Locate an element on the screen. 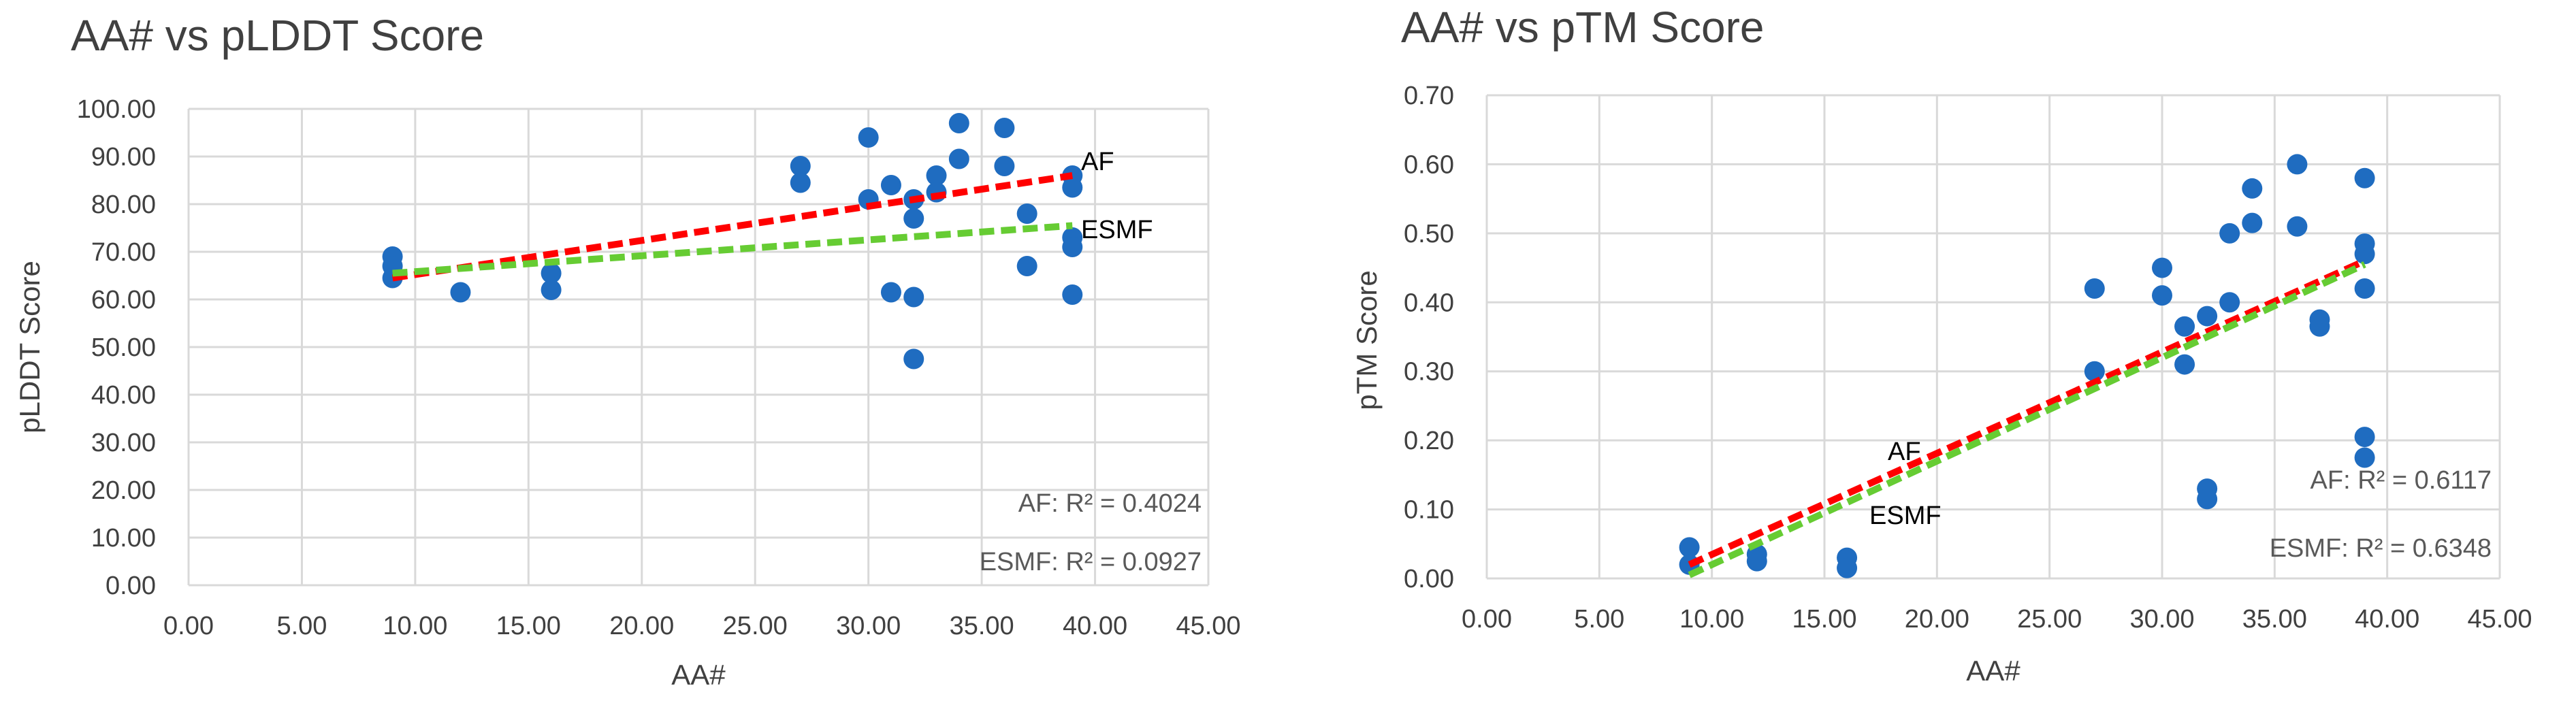 The height and width of the screenshot is (705, 2576). y-tick-label: 0.20 is located at coordinates (1429, 441).